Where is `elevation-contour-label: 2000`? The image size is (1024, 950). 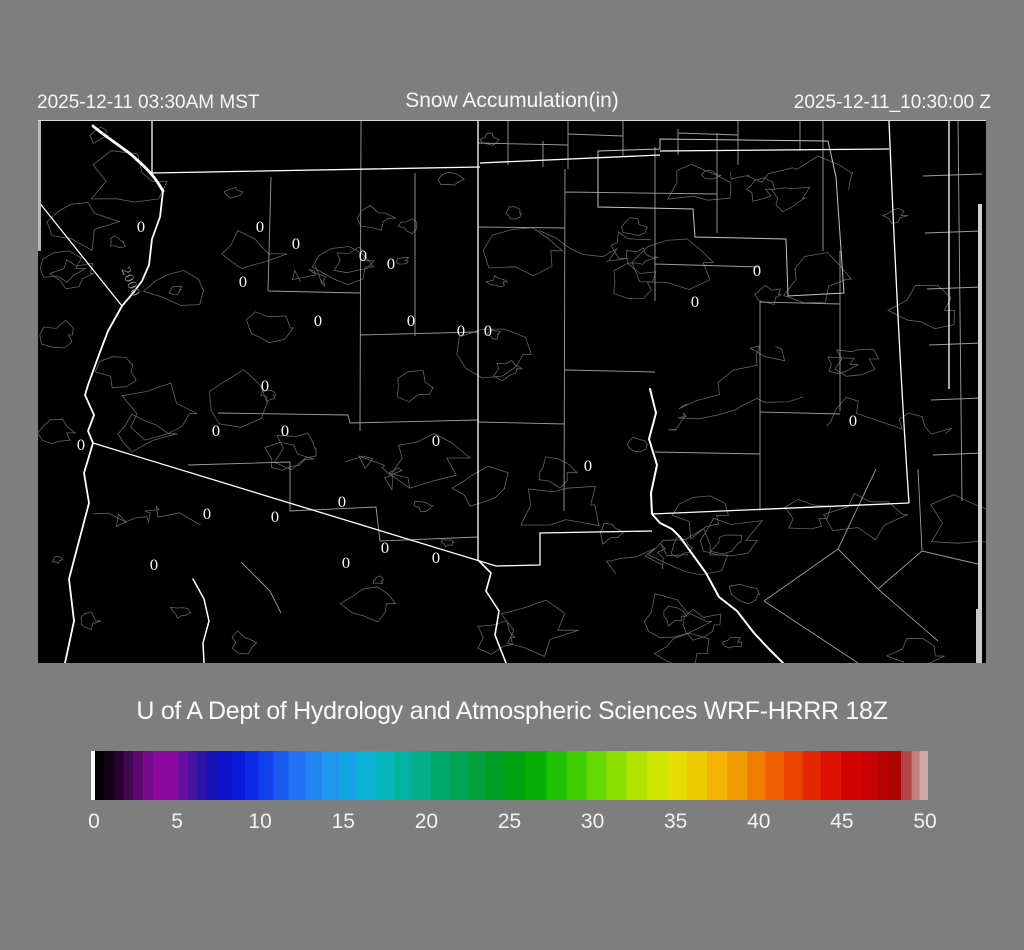 elevation-contour-label: 2000 is located at coordinates (130, 282).